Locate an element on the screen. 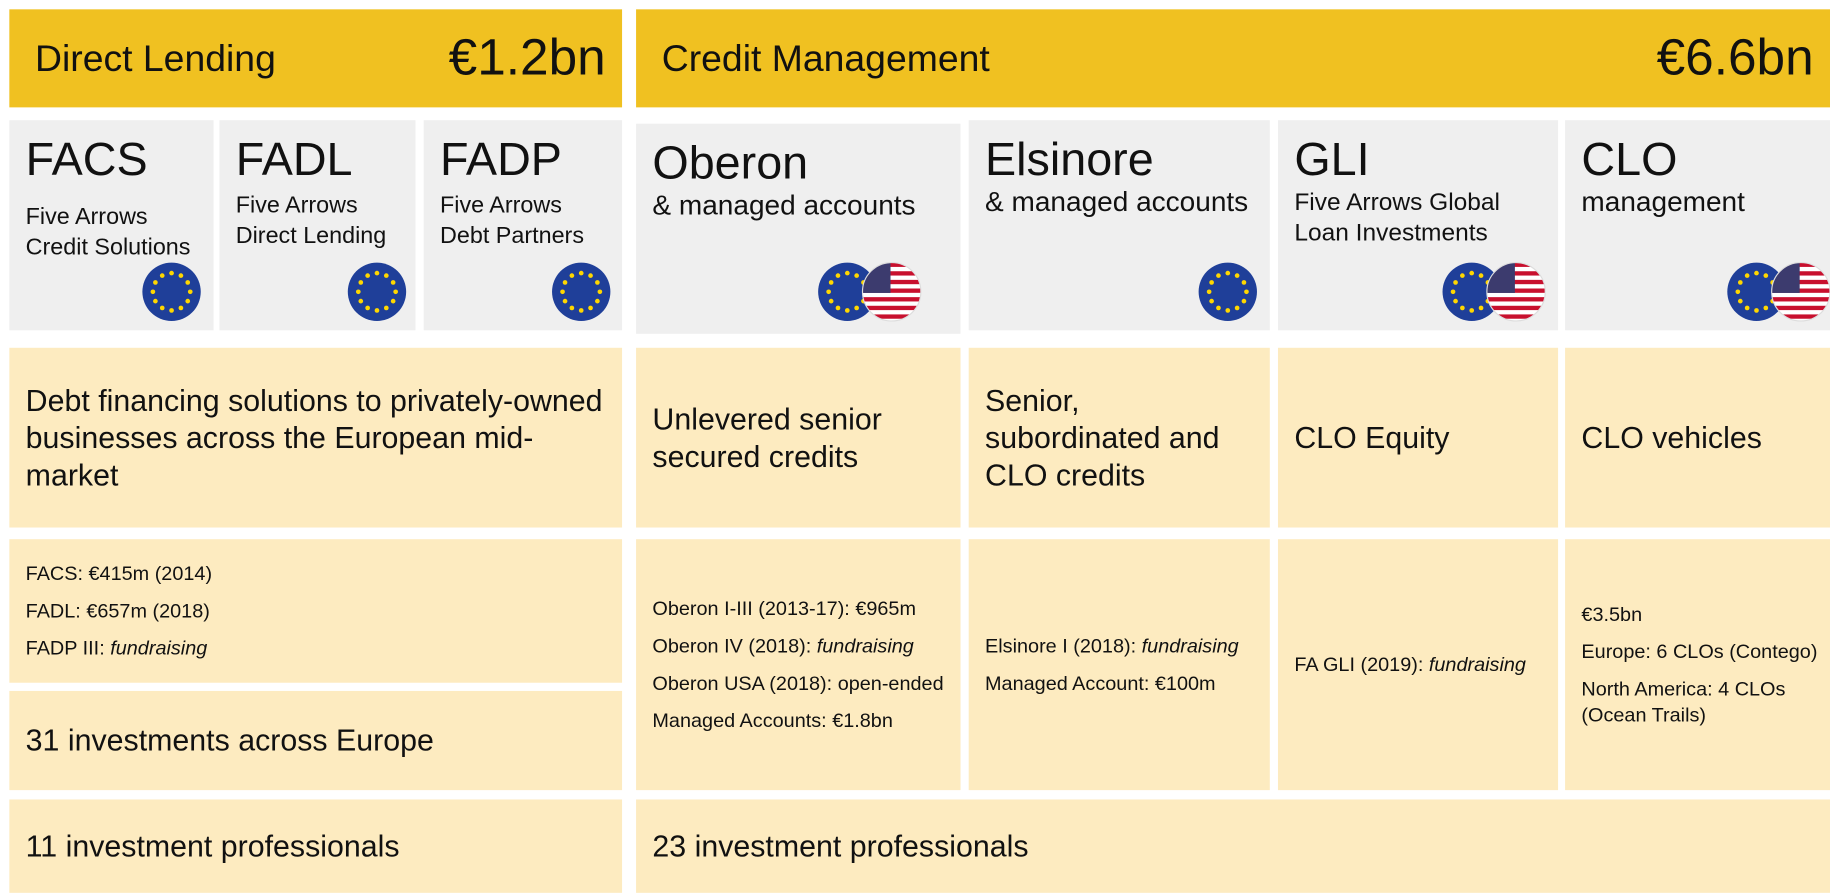  fund-code: Elsinore is located at coordinates (1069, 160).